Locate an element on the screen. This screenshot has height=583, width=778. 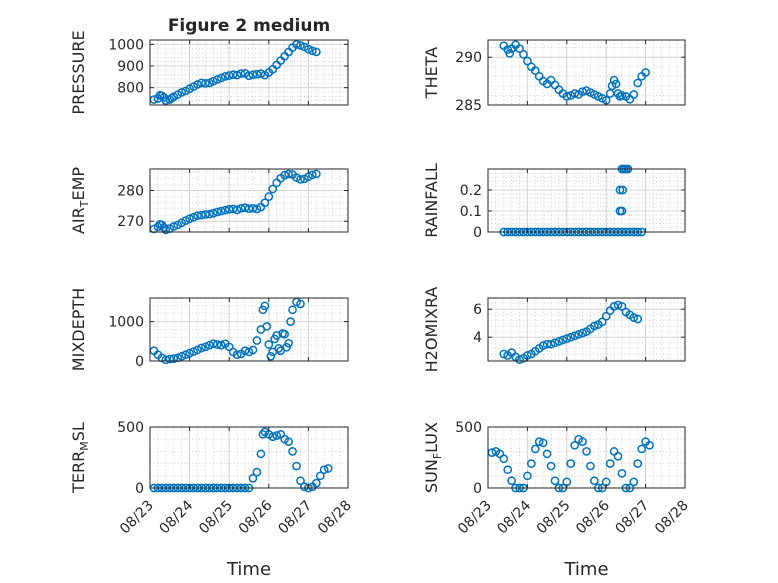
subplot-mixdepth: 0 1000 MIXDEPTH is located at coordinates (209, 329).